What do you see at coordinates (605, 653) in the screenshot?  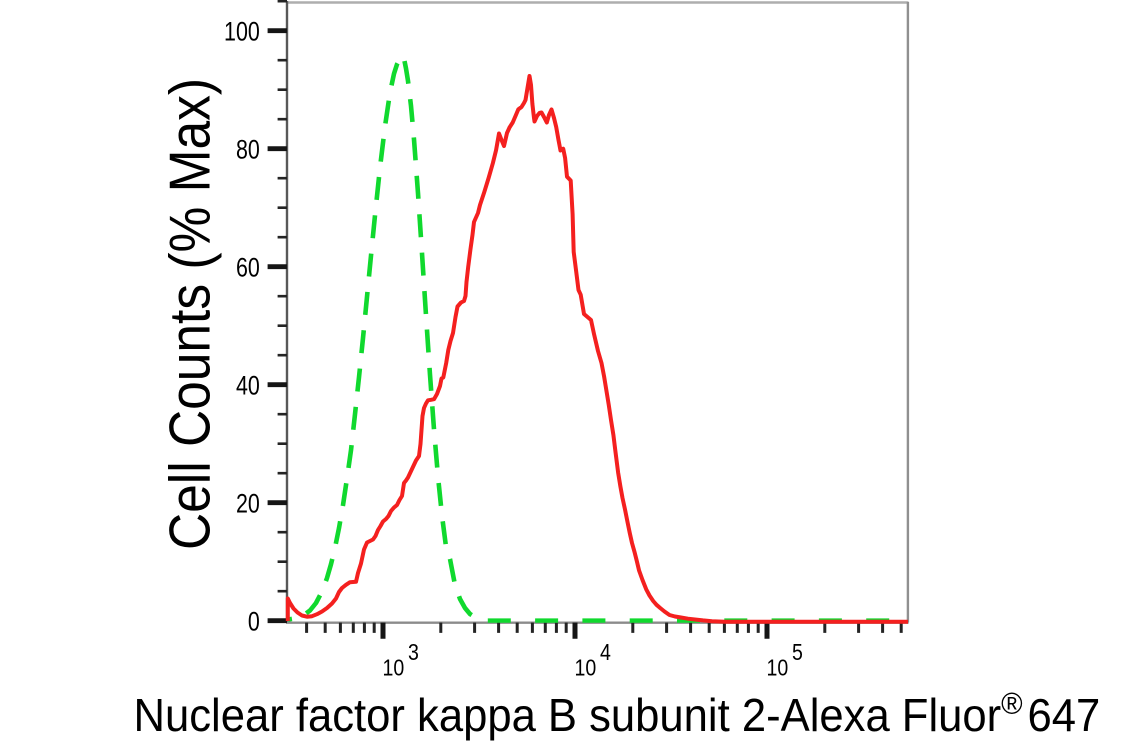 I see `svg-text: 4` at bounding box center [605, 653].